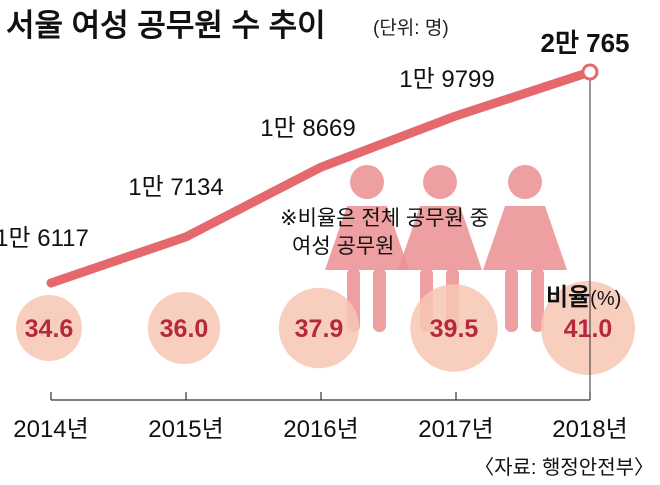  What do you see at coordinates (50, 429) in the screenshot?
I see `x-tick-label: 2014년` at bounding box center [50, 429].